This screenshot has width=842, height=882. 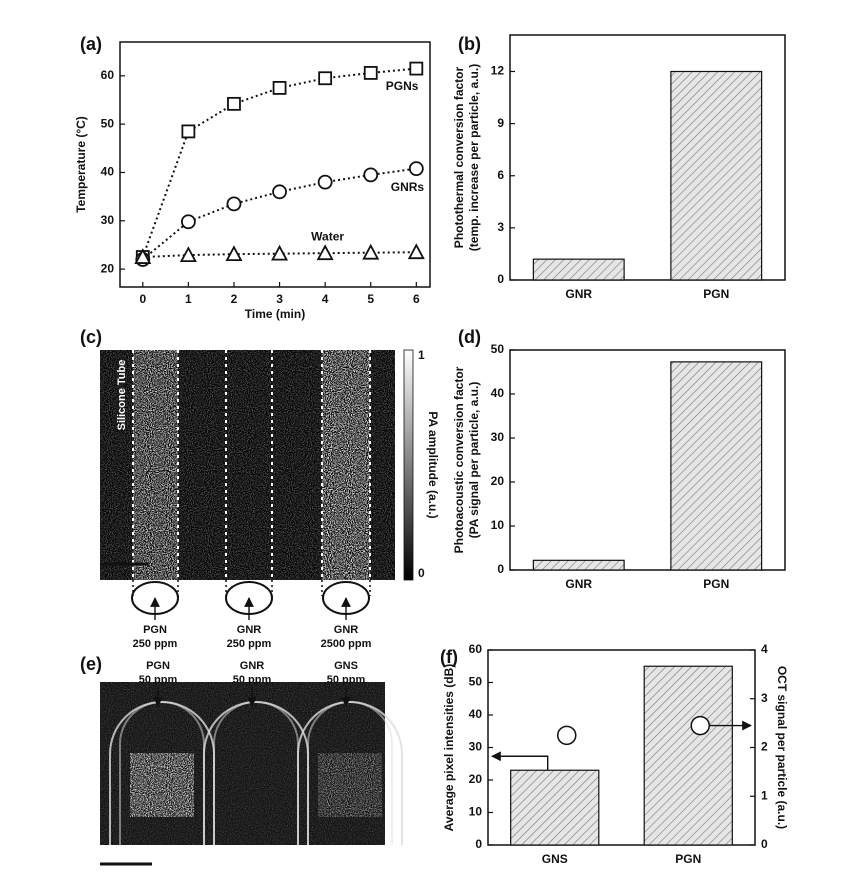 I want to click on x-tick-label: 6, so click(x=416, y=299).